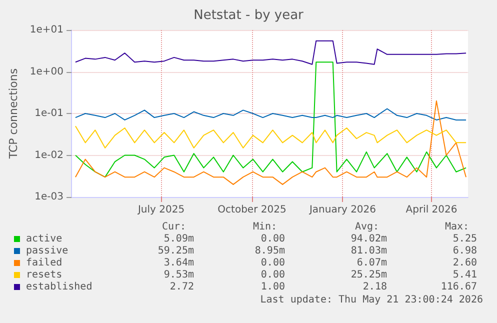 The width and height of the screenshot is (497, 323). Describe the element at coordinates (49, 155) in the screenshot. I see `y-tick-label: 1e-02` at that location.